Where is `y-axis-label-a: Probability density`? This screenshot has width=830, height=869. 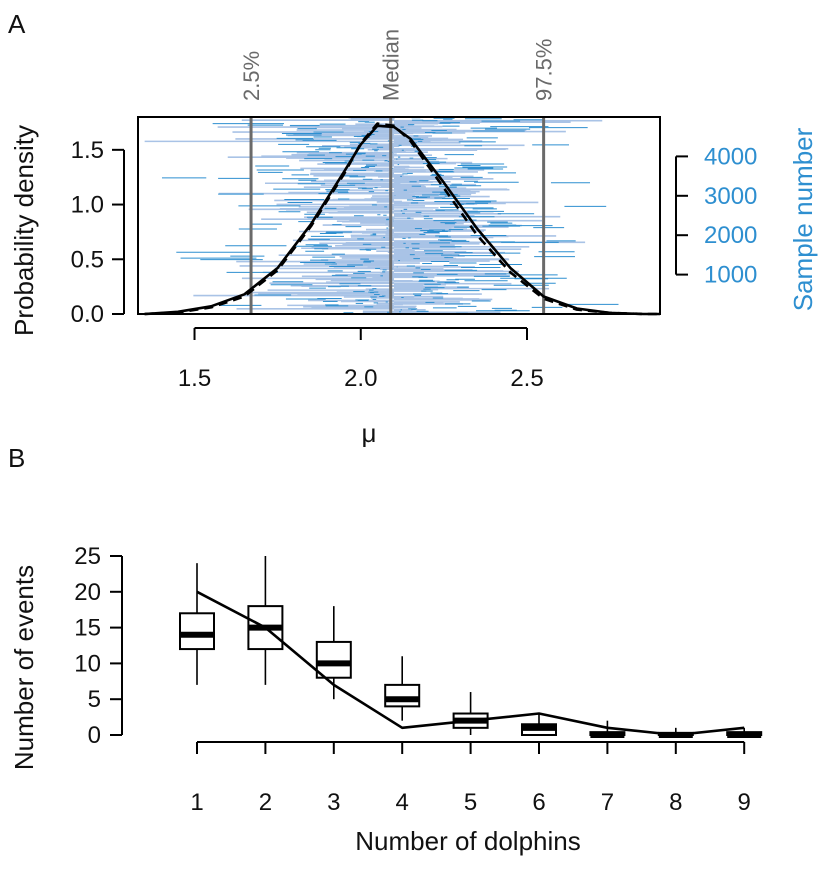
y-axis-label-a: Probability density is located at coordinates (24, 230).